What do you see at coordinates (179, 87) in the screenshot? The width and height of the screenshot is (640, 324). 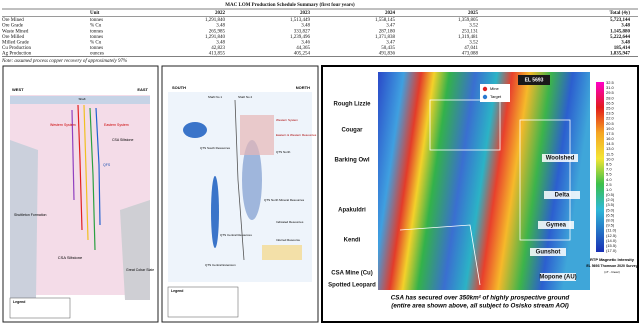 I see `label: SOUTH` at bounding box center [179, 87].